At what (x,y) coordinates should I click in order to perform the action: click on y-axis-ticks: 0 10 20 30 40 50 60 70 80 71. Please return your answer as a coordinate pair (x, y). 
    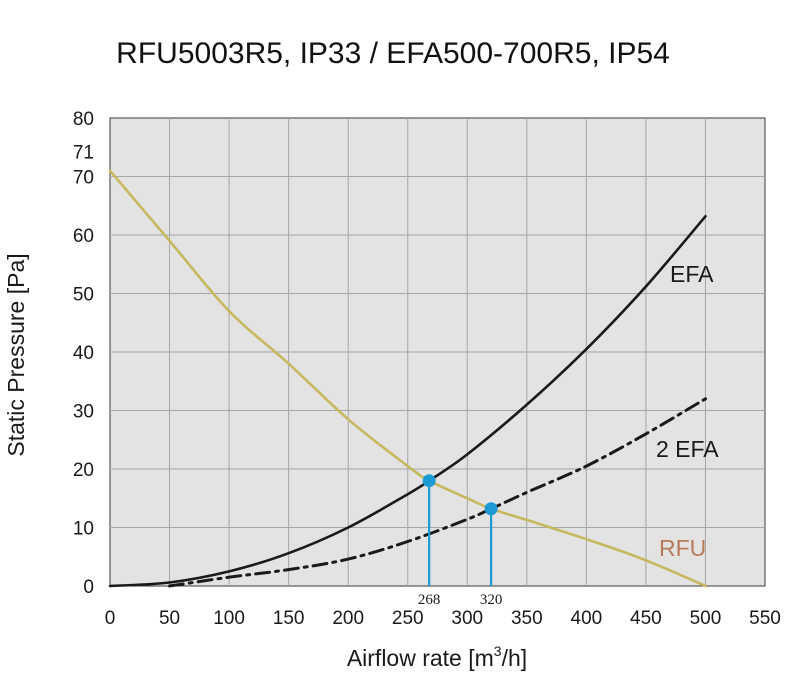
    Looking at the image, I should click on (83, 353).